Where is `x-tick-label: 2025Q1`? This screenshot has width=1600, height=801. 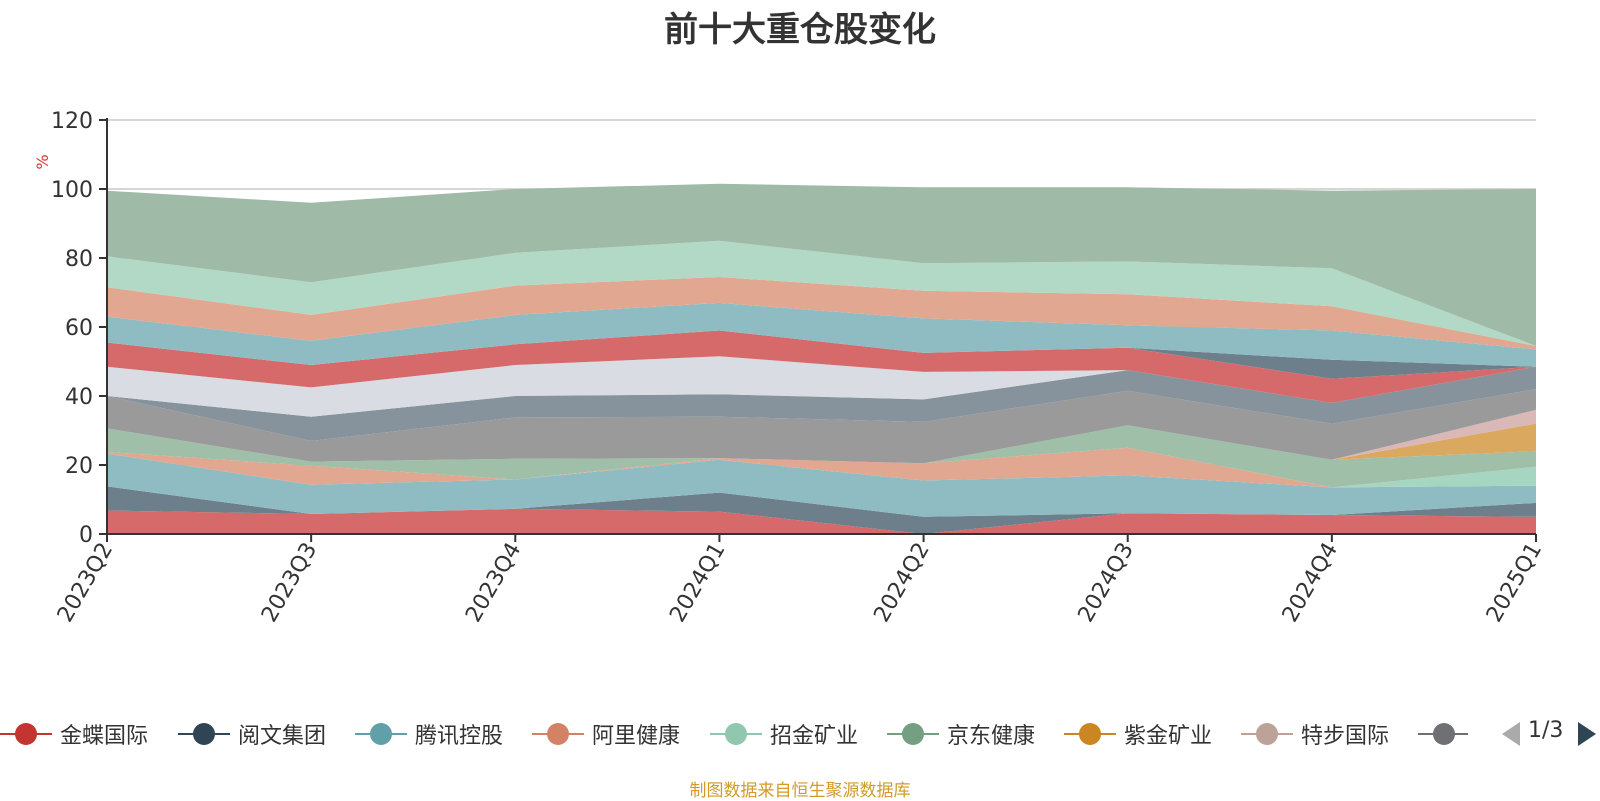
x-tick-label: 2025Q1 is located at coordinates (1514, 583).